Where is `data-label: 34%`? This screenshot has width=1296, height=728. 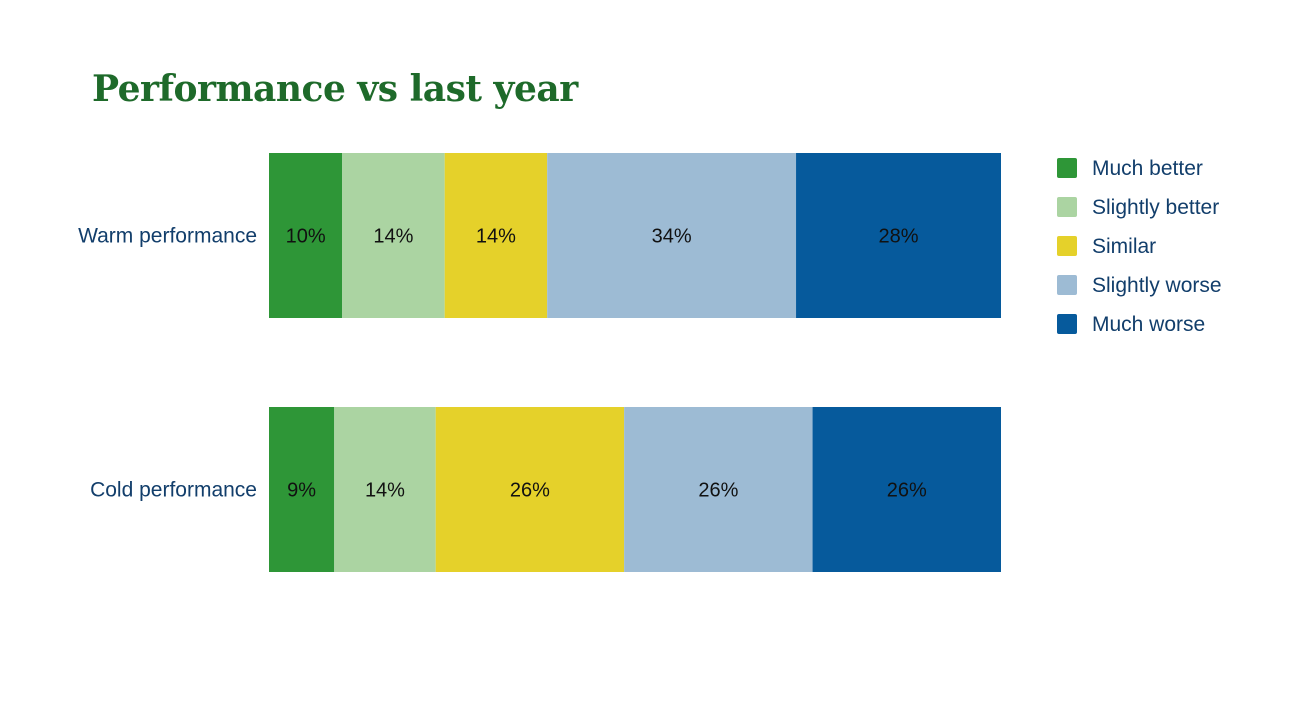 data-label: 34% is located at coordinates (672, 237).